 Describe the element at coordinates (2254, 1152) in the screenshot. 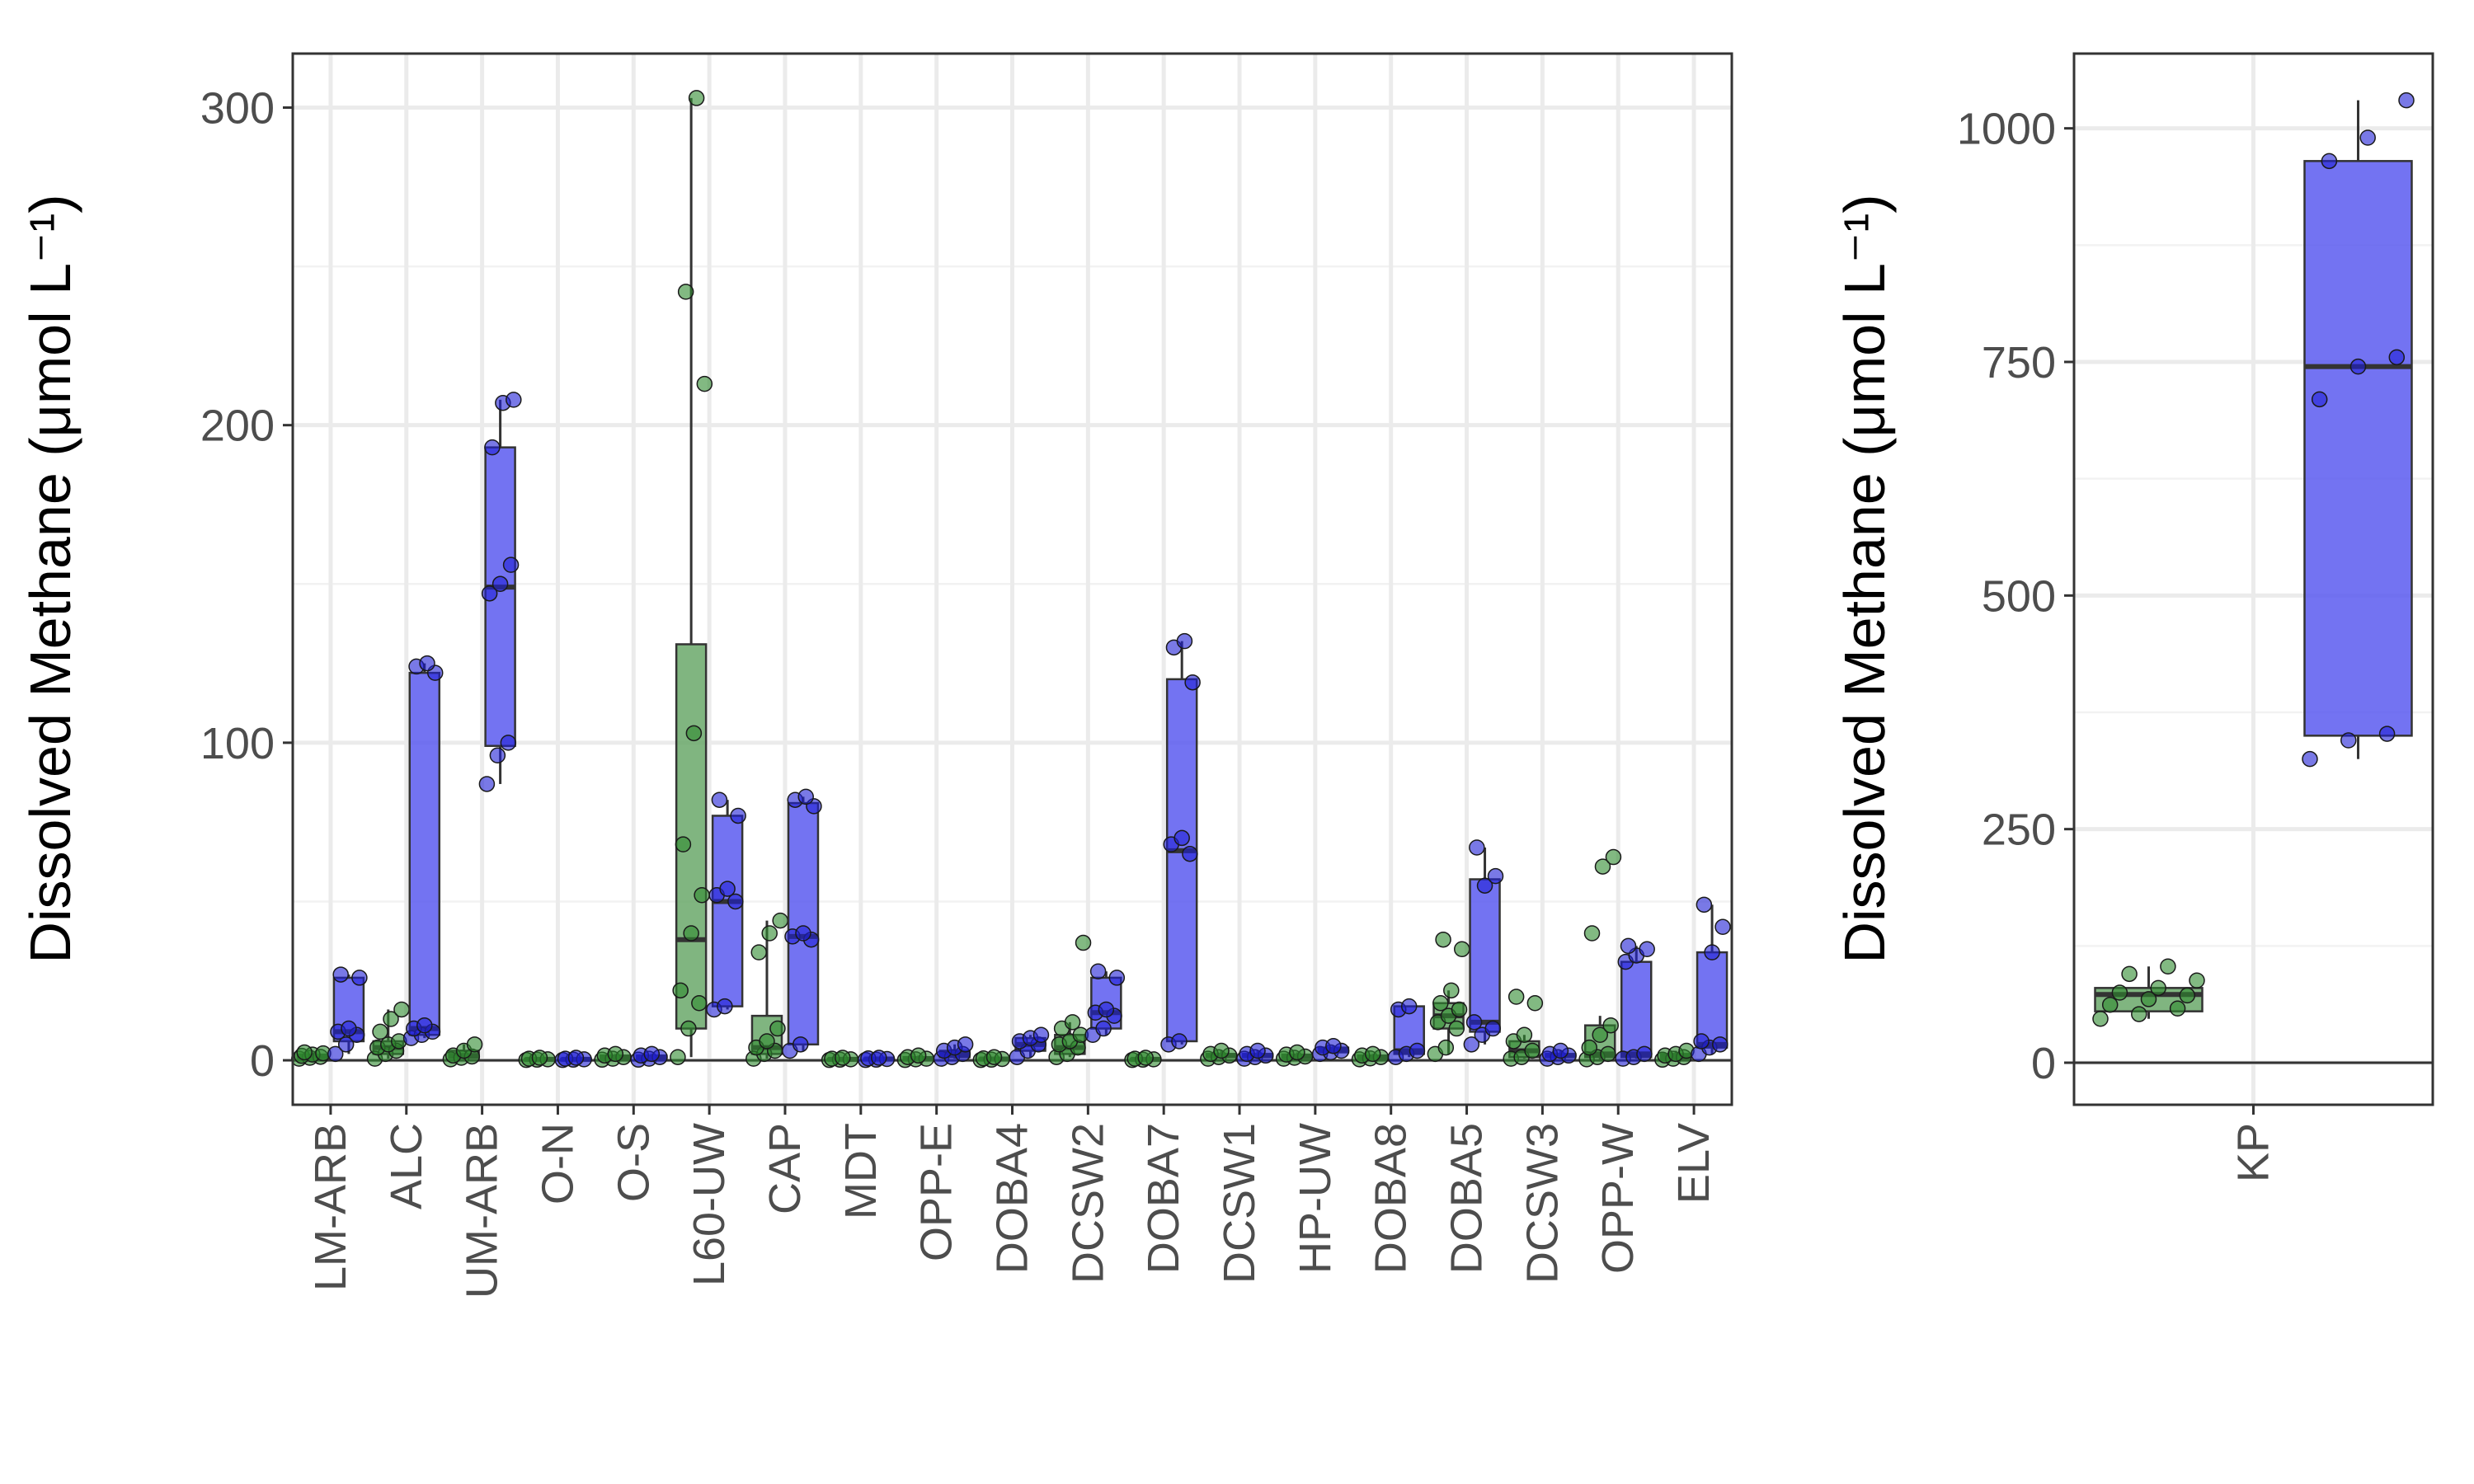

I see `x-tick-label: KP` at that location.